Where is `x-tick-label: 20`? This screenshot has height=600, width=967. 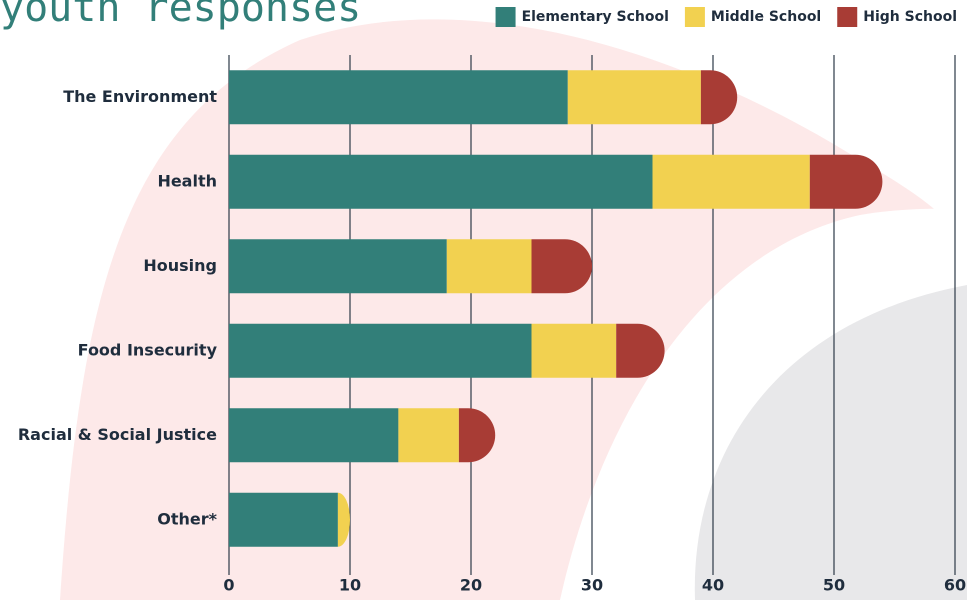 x-tick-label: 20 is located at coordinates (471, 585).